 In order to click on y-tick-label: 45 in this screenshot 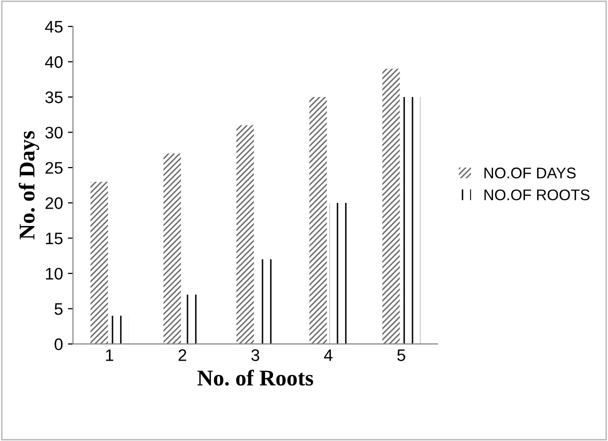, I will do `click(54, 27)`.